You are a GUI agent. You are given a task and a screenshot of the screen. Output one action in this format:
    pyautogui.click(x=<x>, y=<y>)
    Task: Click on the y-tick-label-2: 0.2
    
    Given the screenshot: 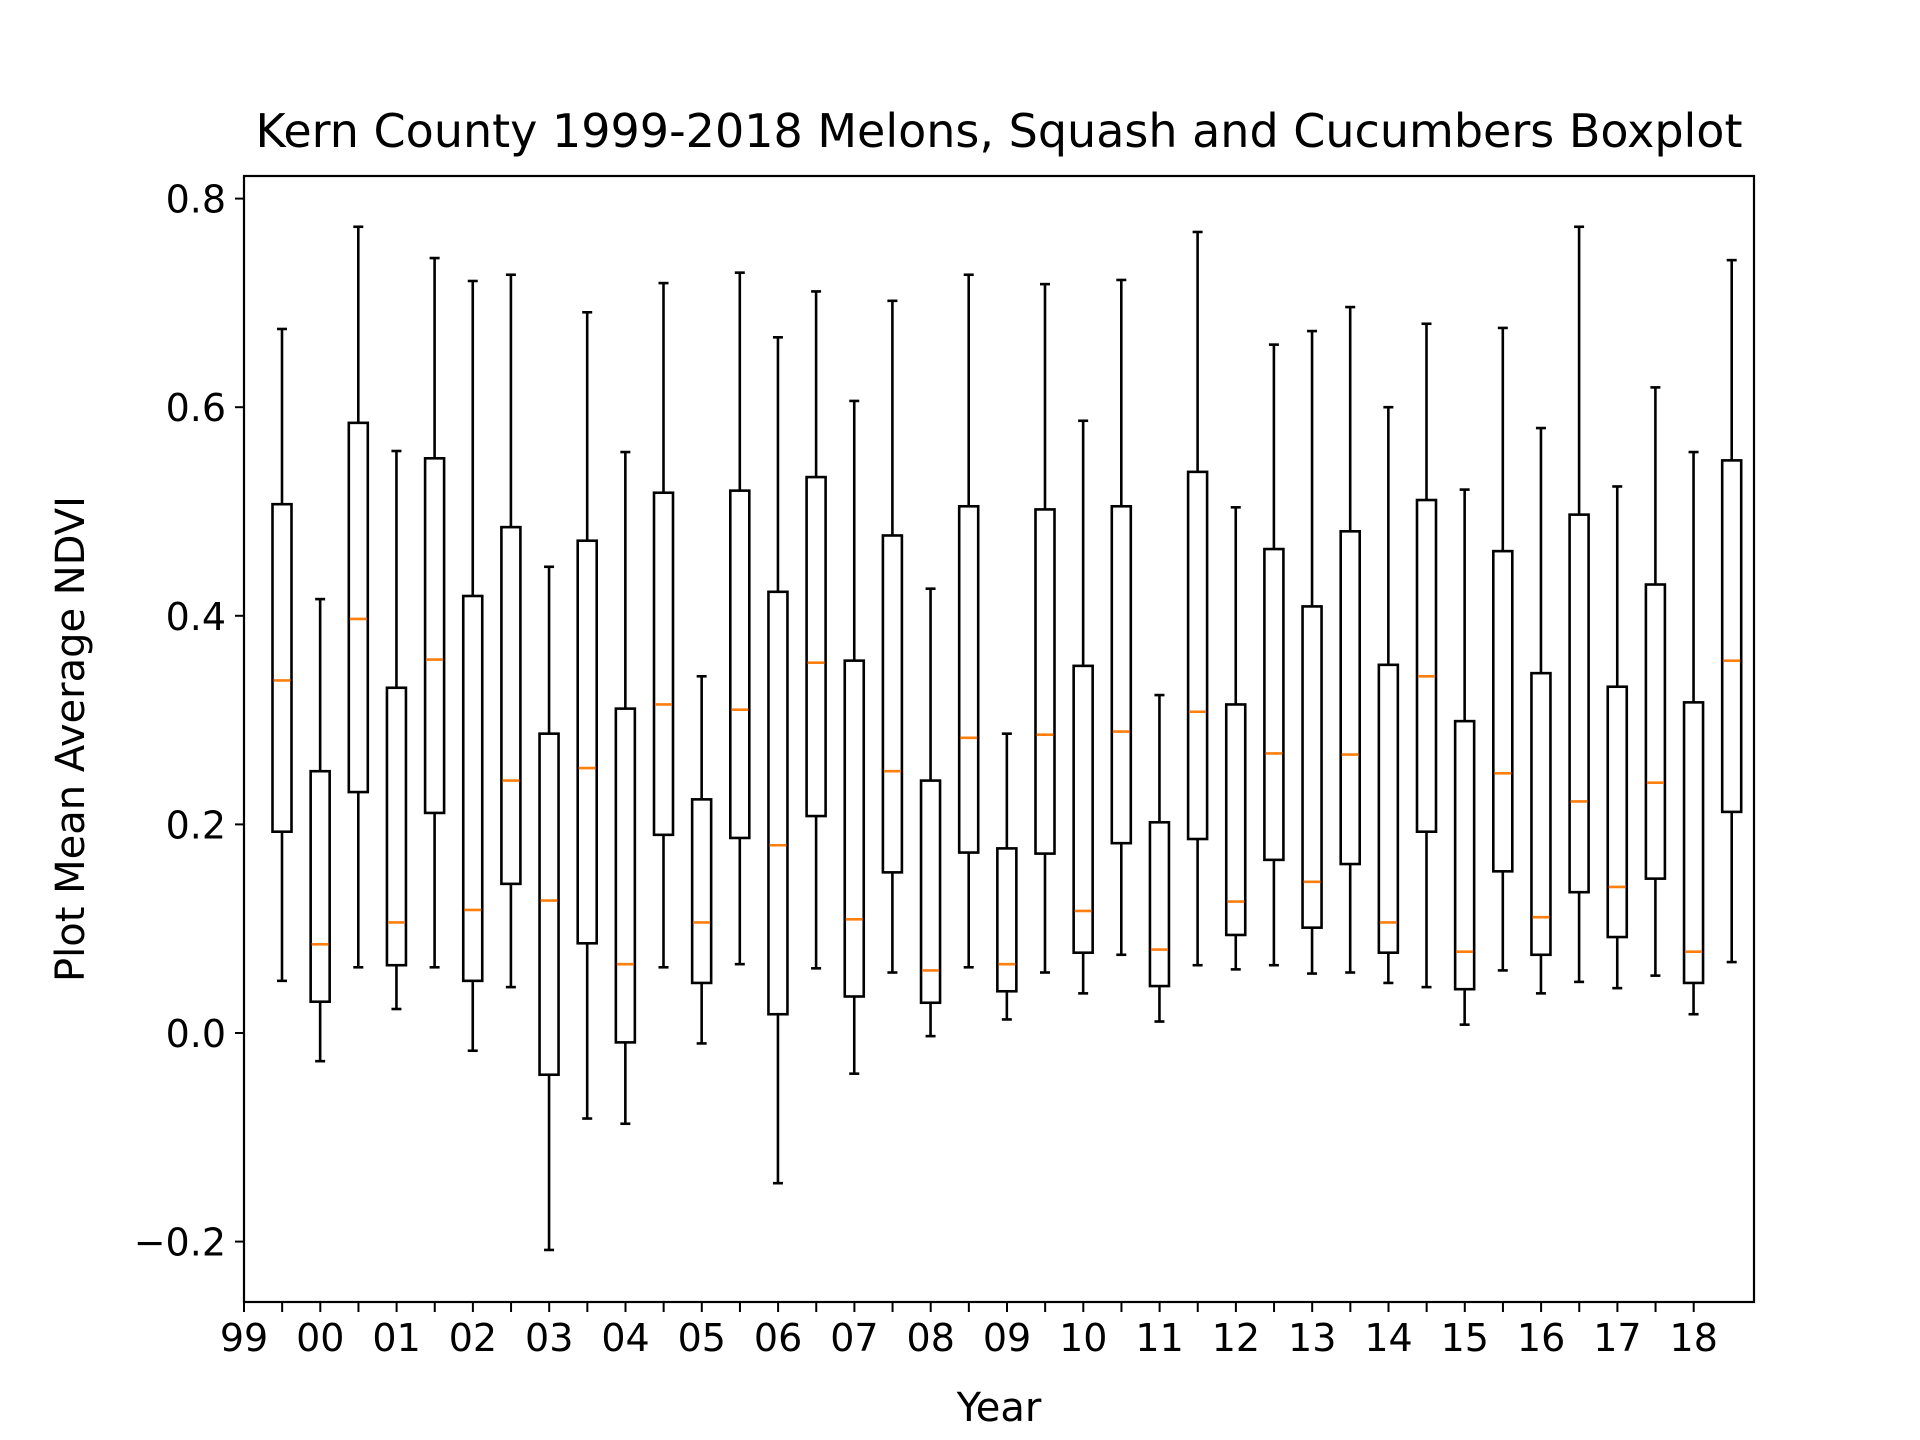 What is the action you would take?
    pyautogui.click(x=196, y=825)
    